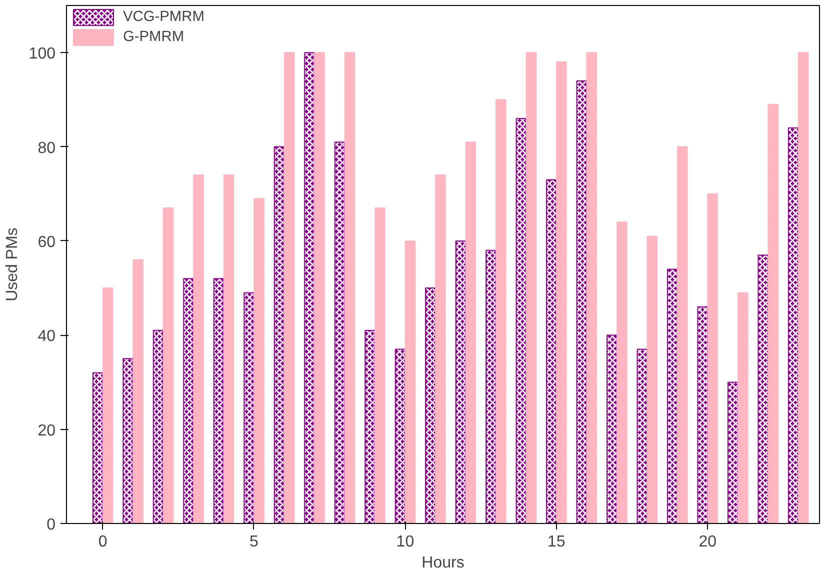  What do you see at coordinates (42, 54) in the screenshot?
I see `y-tick-label: 100` at bounding box center [42, 54].